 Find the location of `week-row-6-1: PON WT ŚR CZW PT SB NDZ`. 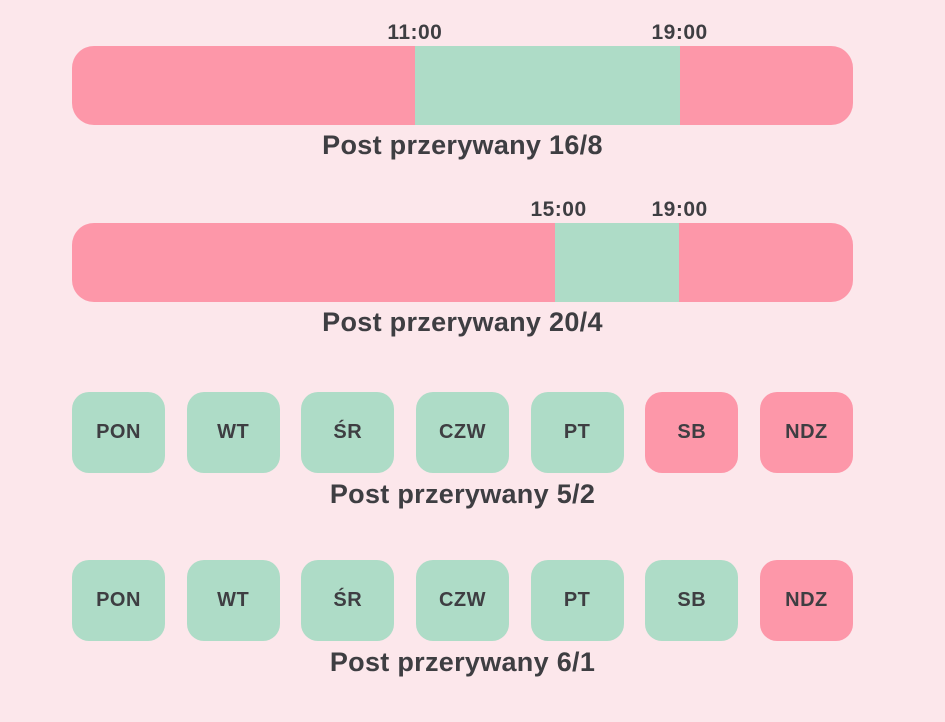

week-row-6-1: PON WT ŚR CZW PT SB NDZ is located at coordinates (462, 600).